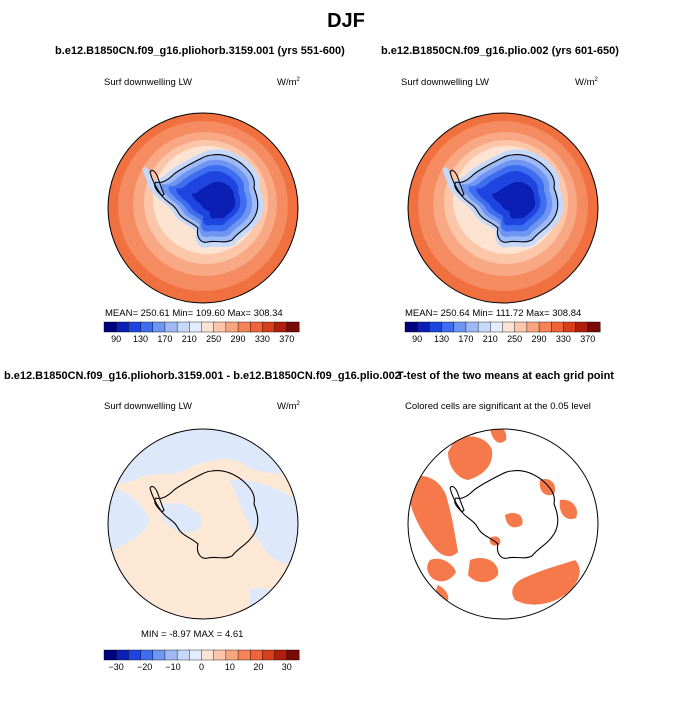  Describe the element at coordinates (465, 339) in the screenshot. I see `panel-2-colorbar-tick-label: 170` at that location.